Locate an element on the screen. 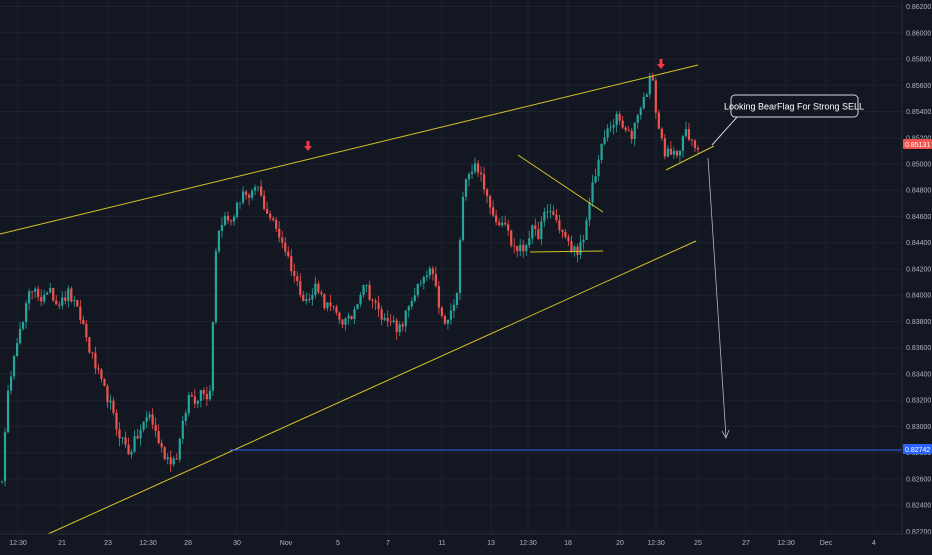 The width and height of the screenshot is (932, 555). callout-box is located at coordinates (794, 106).